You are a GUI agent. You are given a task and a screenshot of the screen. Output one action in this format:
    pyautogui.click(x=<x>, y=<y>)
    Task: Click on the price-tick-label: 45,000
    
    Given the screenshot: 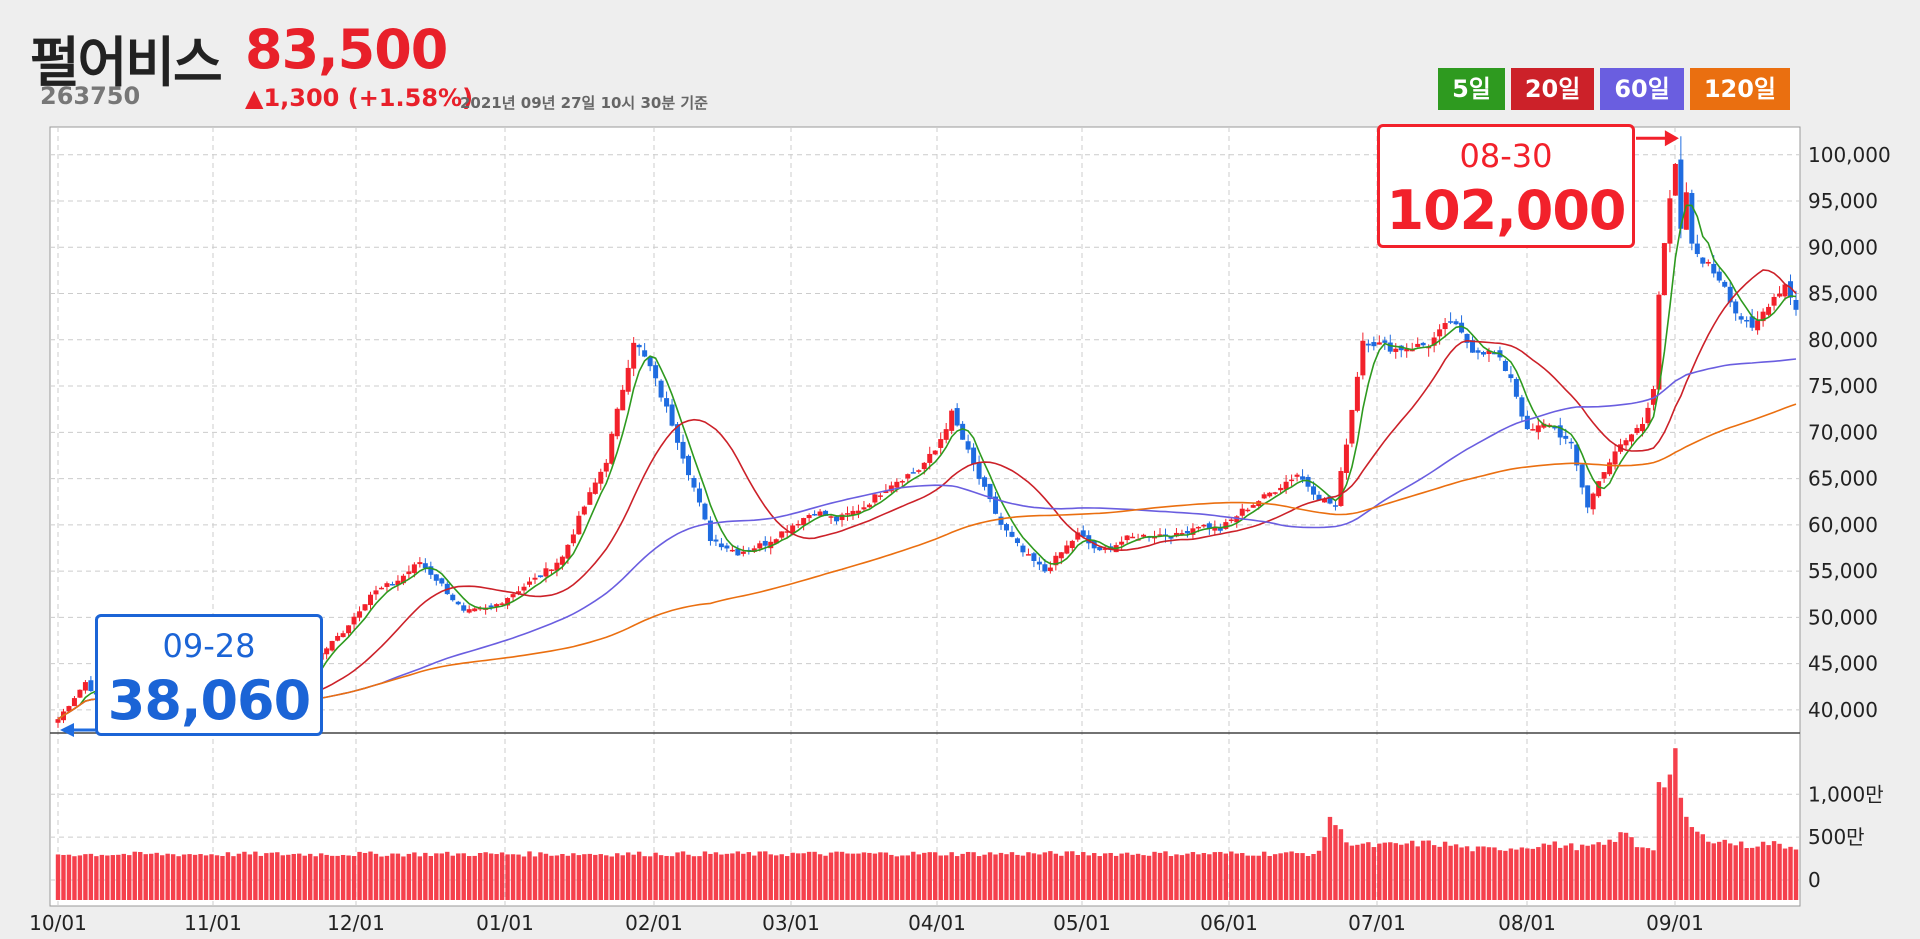 What is the action you would take?
    pyautogui.click(x=1843, y=664)
    